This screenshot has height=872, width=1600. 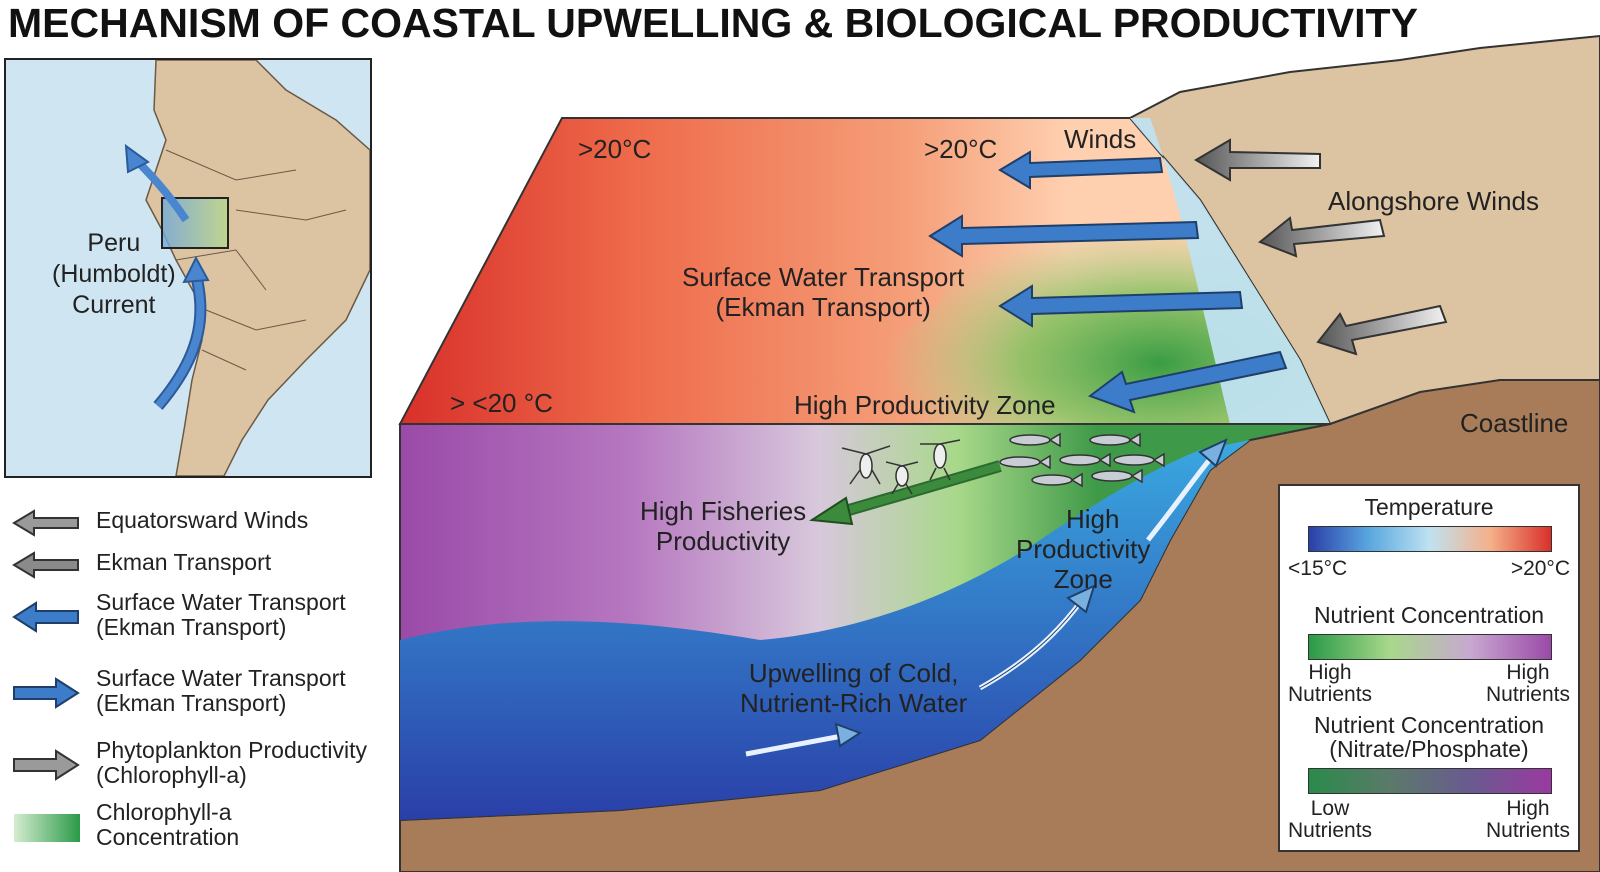 What do you see at coordinates (986, 597) in the screenshot?
I see `upwelling-arrows` at bounding box center [986, 597].